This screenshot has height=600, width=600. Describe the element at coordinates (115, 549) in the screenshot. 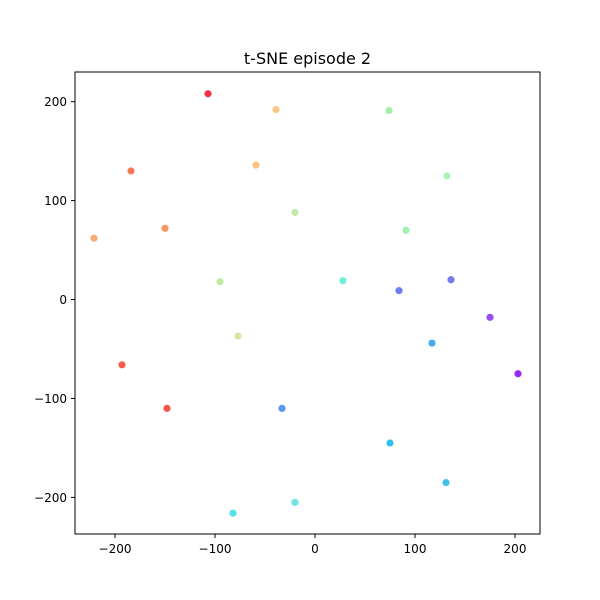

I see `x-tick-label: −200` at that location.